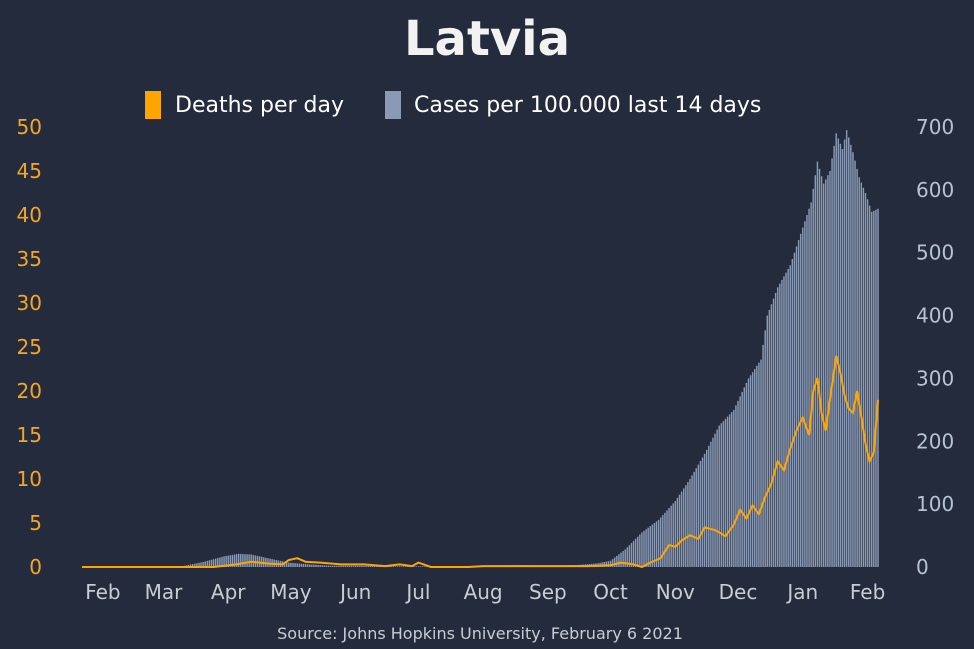 This screenshot has height=649, width=974. I want to click on legend-swatch-cases, so click(393, 105).